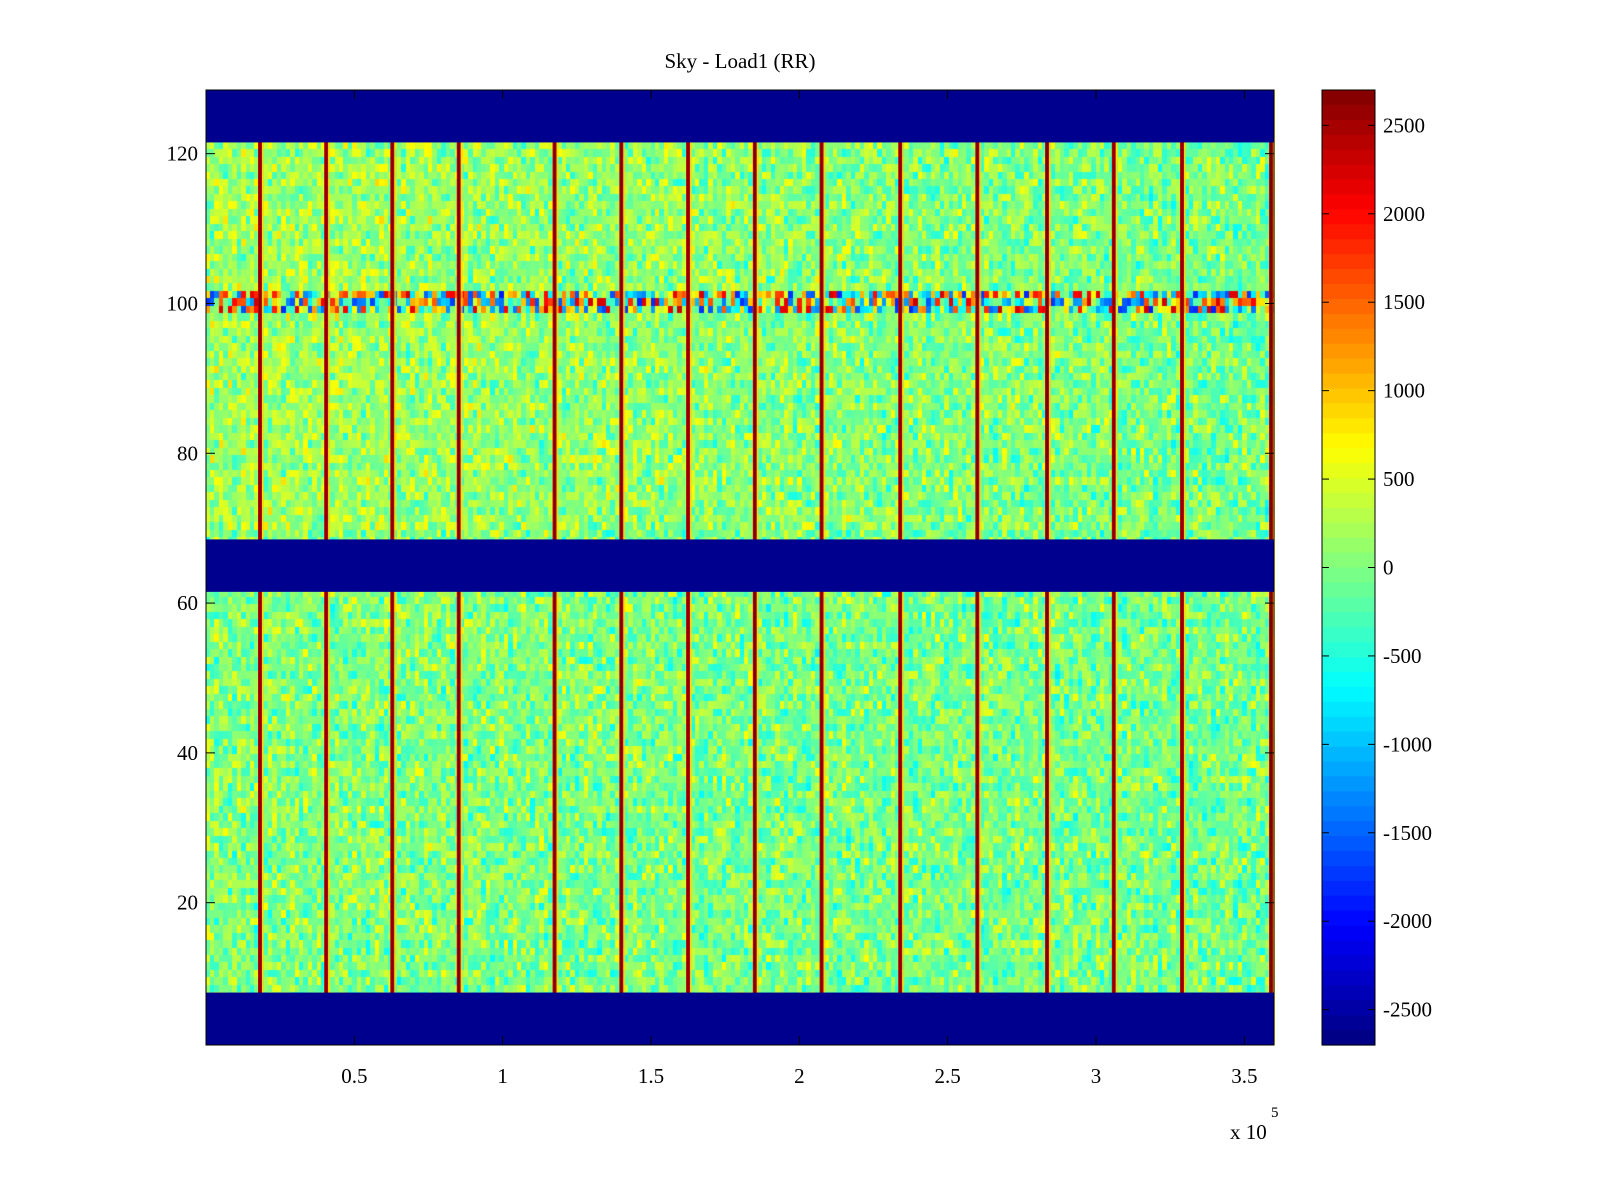  Describe the element at coordinates (502, 1076) in the screenshot. I see `x-tick-label: 1` at that location.